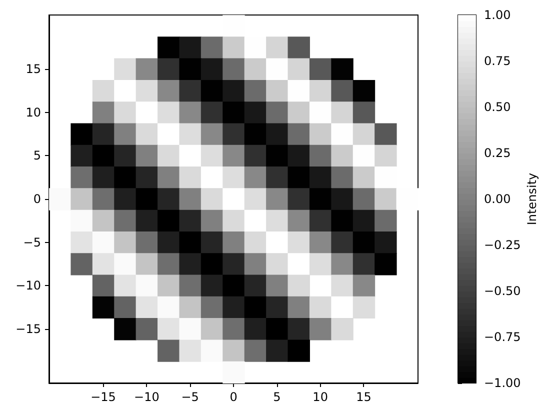  I want to click on x-tick-label: 5, so click(277, 397).